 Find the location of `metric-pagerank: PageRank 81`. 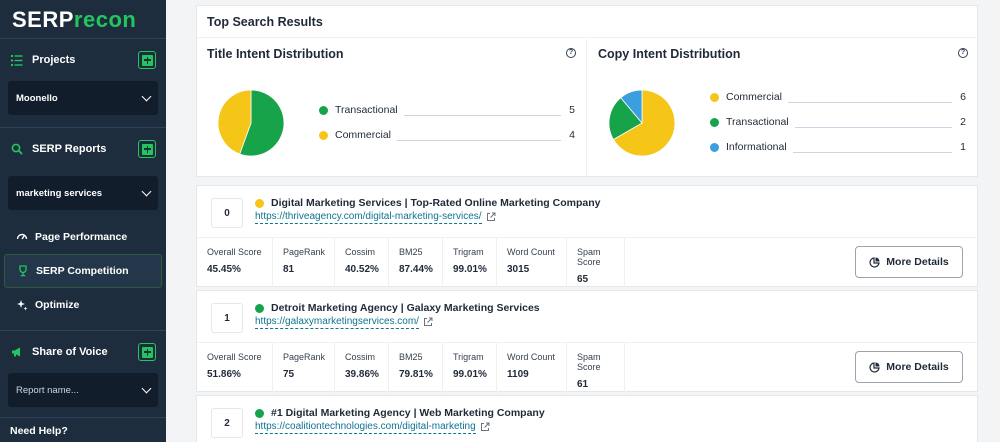

metric-pagerank: PageRank 81 is located at coordinates (304, 263).